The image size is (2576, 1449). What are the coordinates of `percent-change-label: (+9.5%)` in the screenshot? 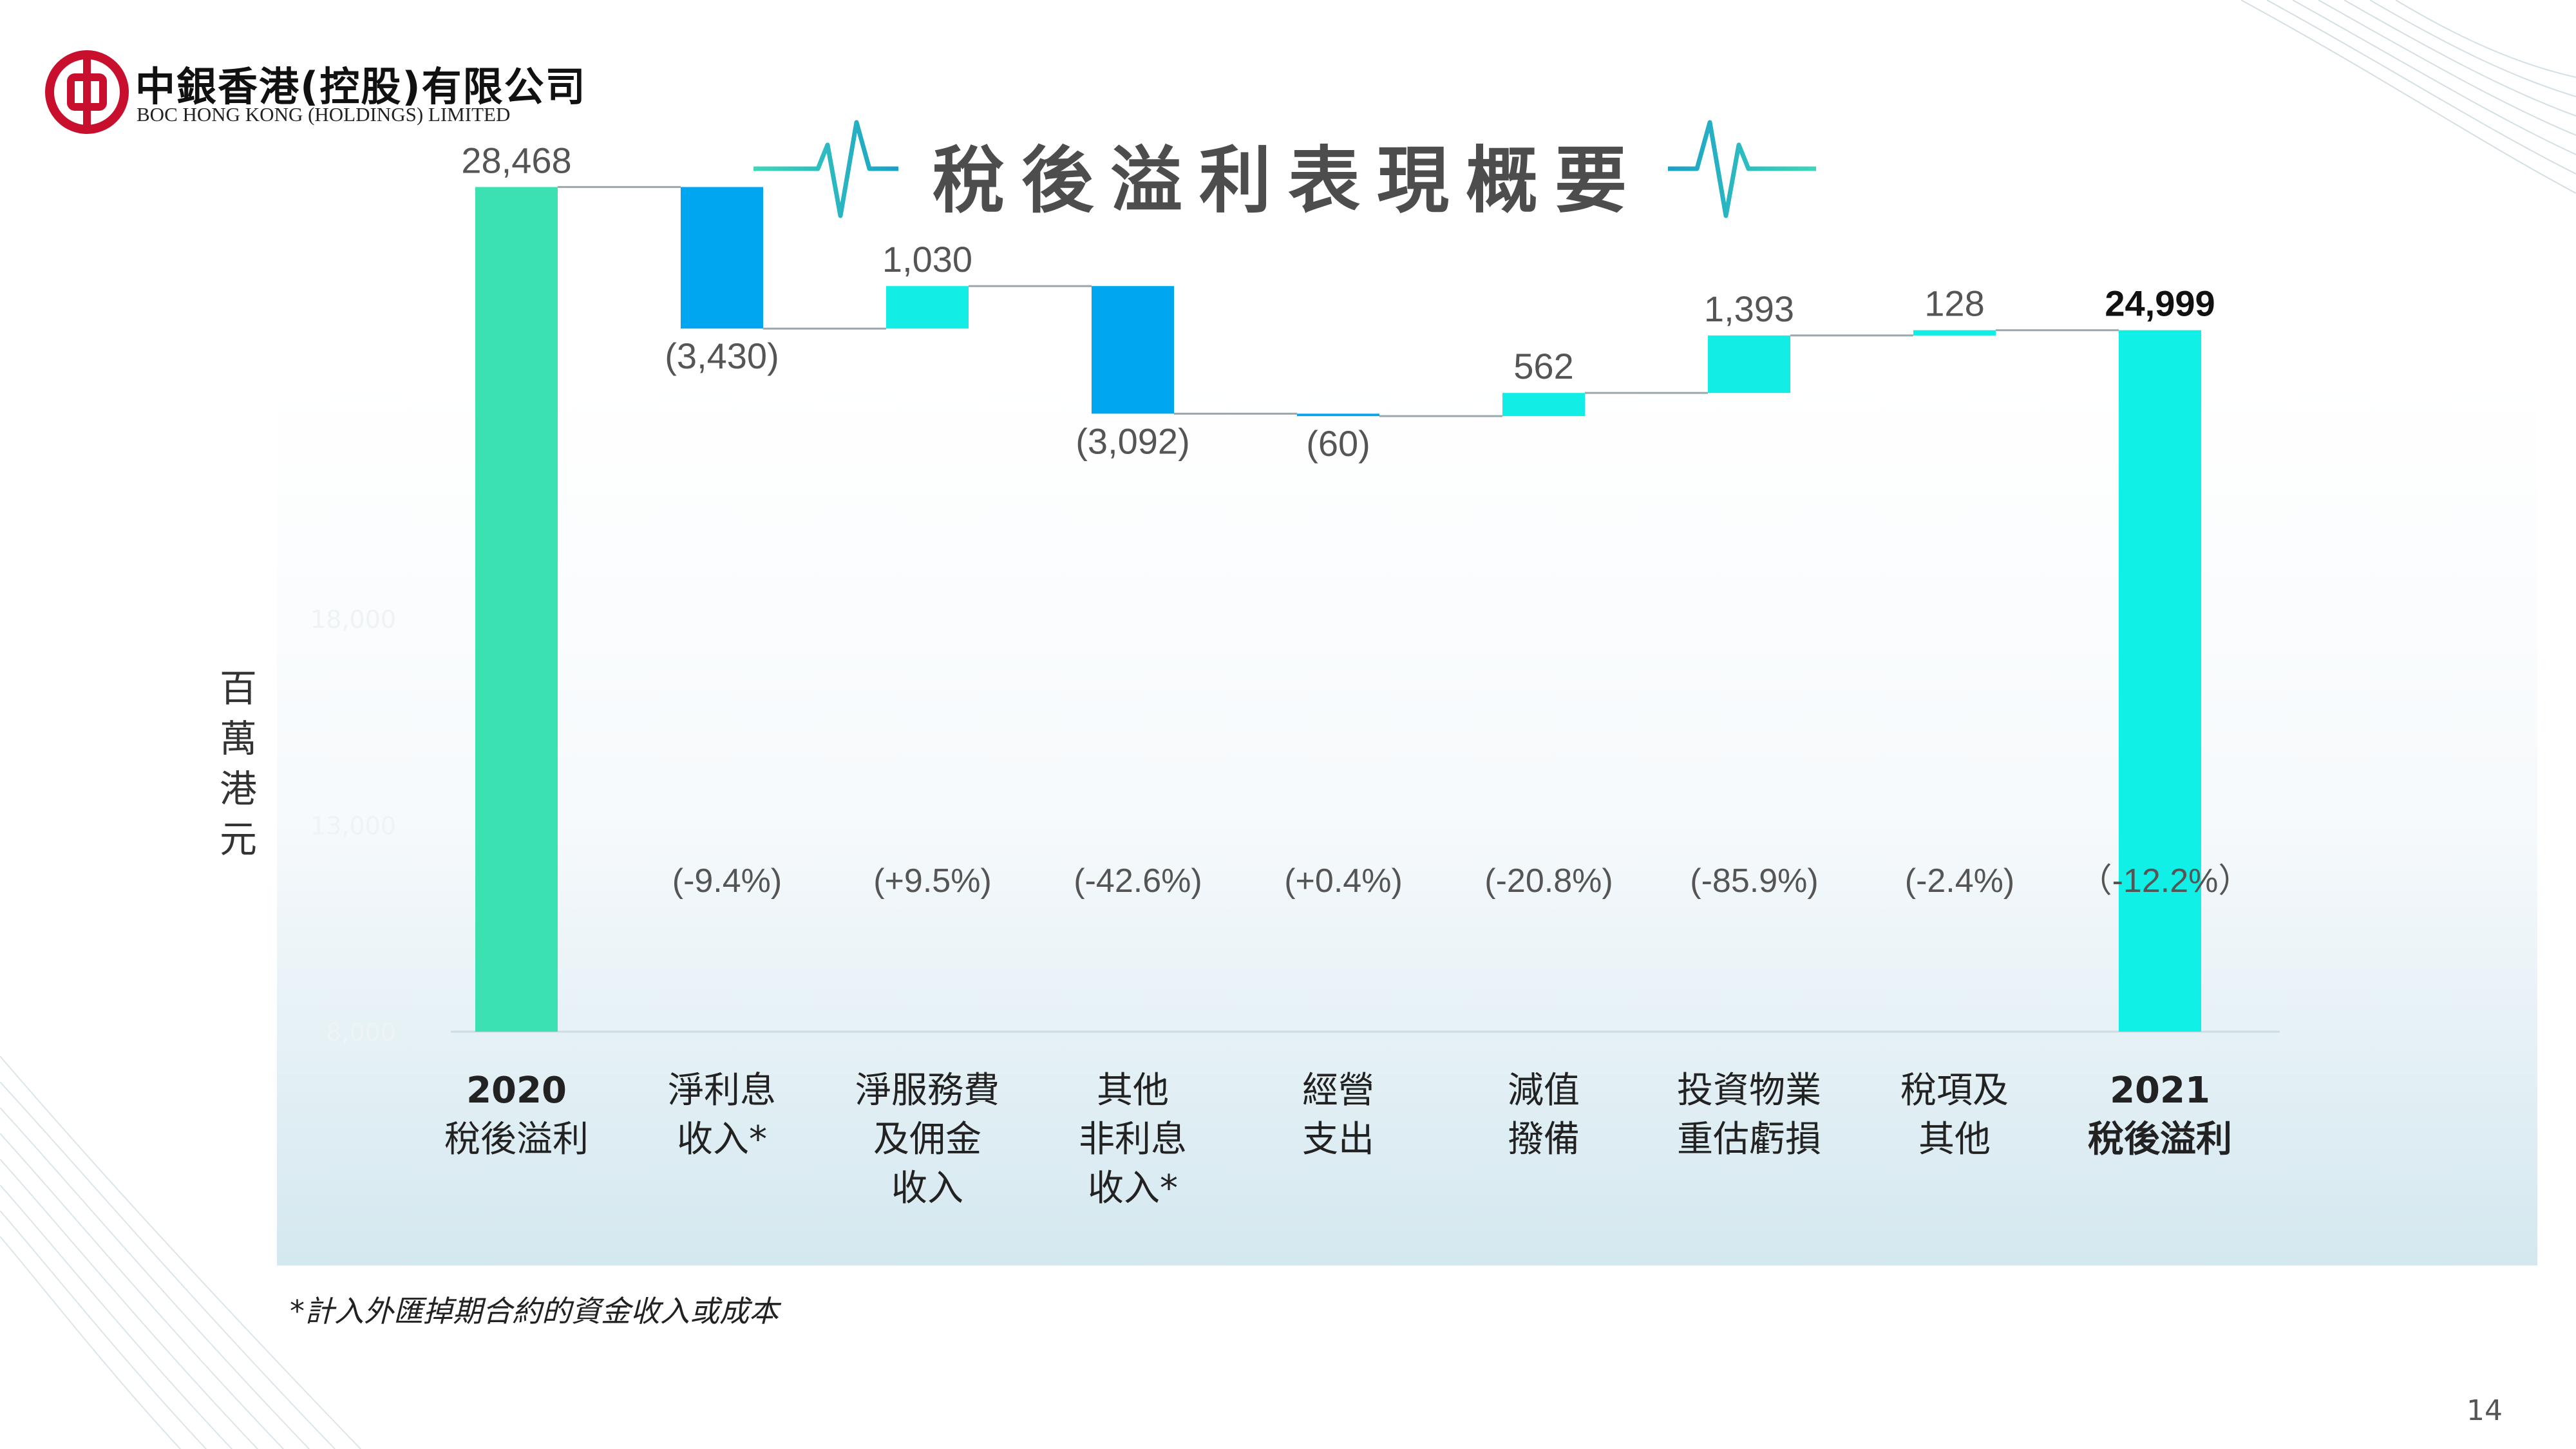 It's located at (933, 881).